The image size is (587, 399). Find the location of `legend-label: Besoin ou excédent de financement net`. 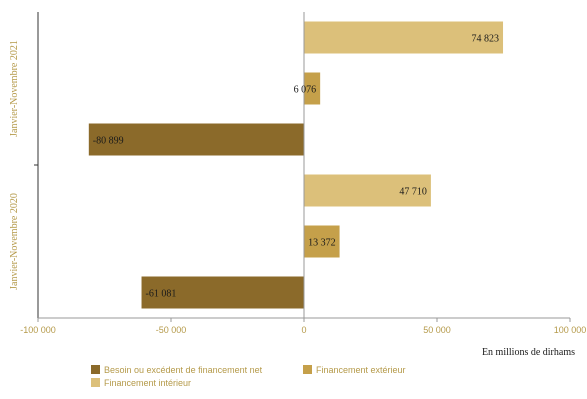

legend-label: Besoin ou excédent de financement net is located at coordinates (183, 370).